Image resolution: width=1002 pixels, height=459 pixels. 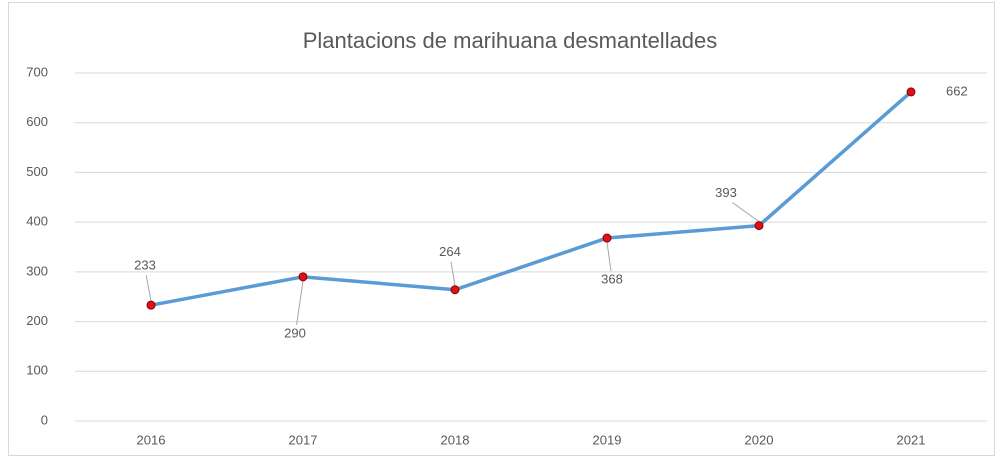 I want to click on y-tick-label: 500, so click(x=37, y=171).